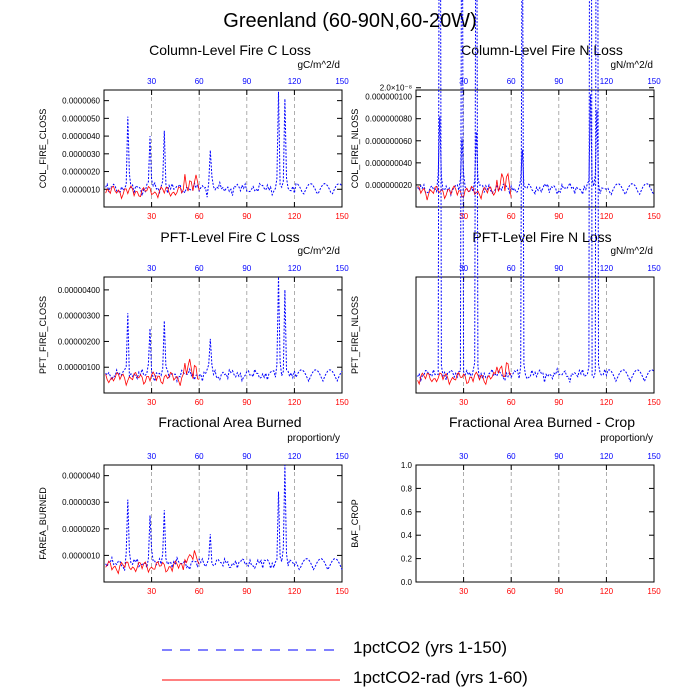 The width and height of the screenshot is (700, 700). Describe the element at coordinates (388, 97) in the screenshot. I see `y-tick-label: 0.000000100` at that location.